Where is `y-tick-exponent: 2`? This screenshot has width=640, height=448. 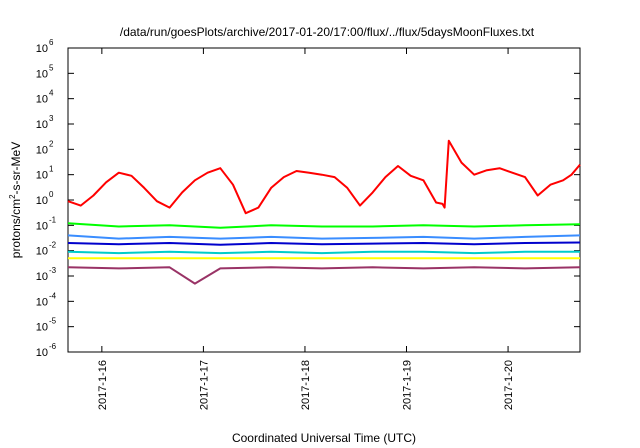
y-tick-exponent: 2 is located at coordinates (51, 143).